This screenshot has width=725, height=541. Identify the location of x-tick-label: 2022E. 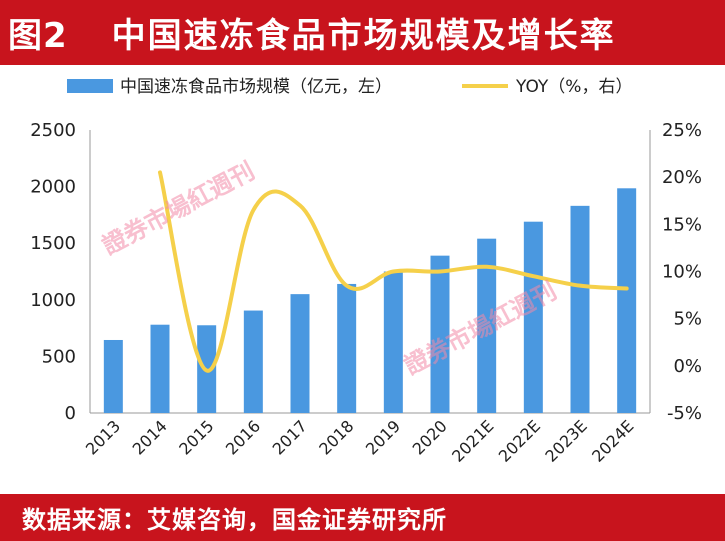
(519, 440).